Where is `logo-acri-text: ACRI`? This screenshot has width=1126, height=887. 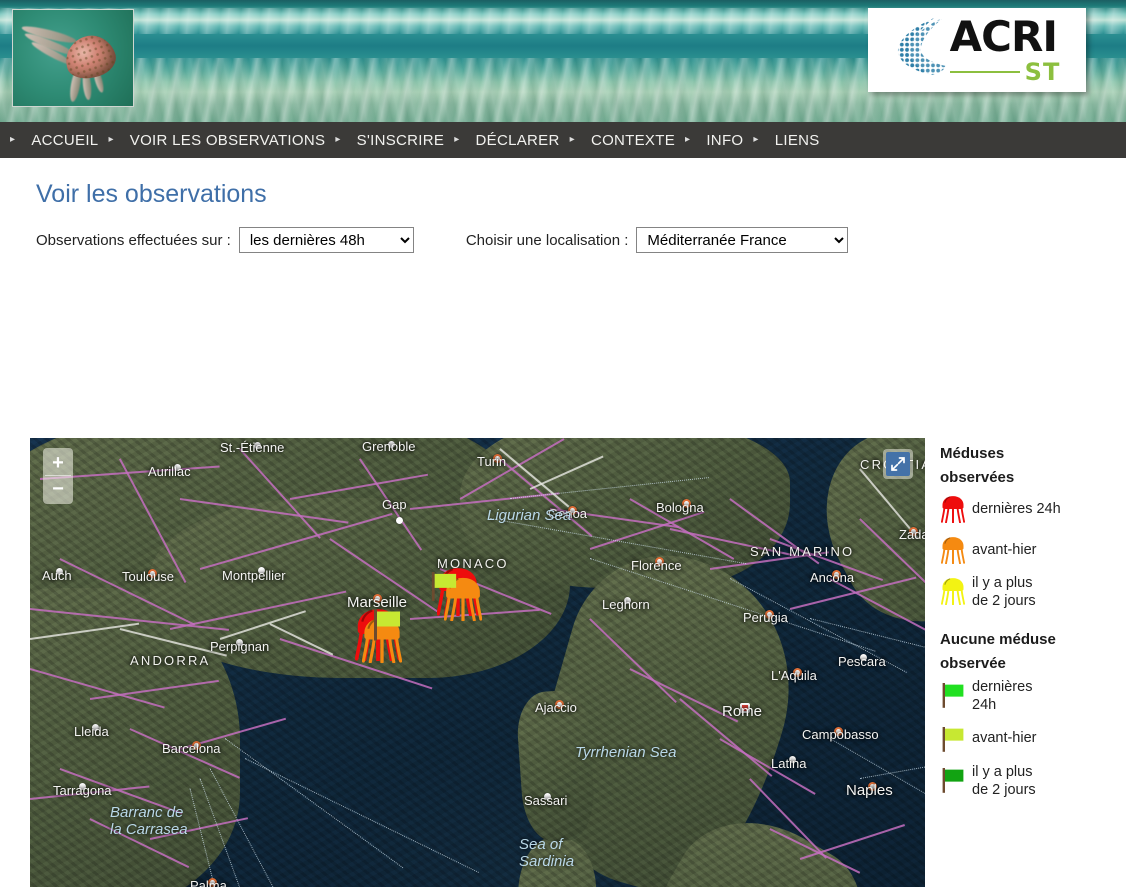
logo-acri-text: ACRI is located at coordinates (1003, 36).